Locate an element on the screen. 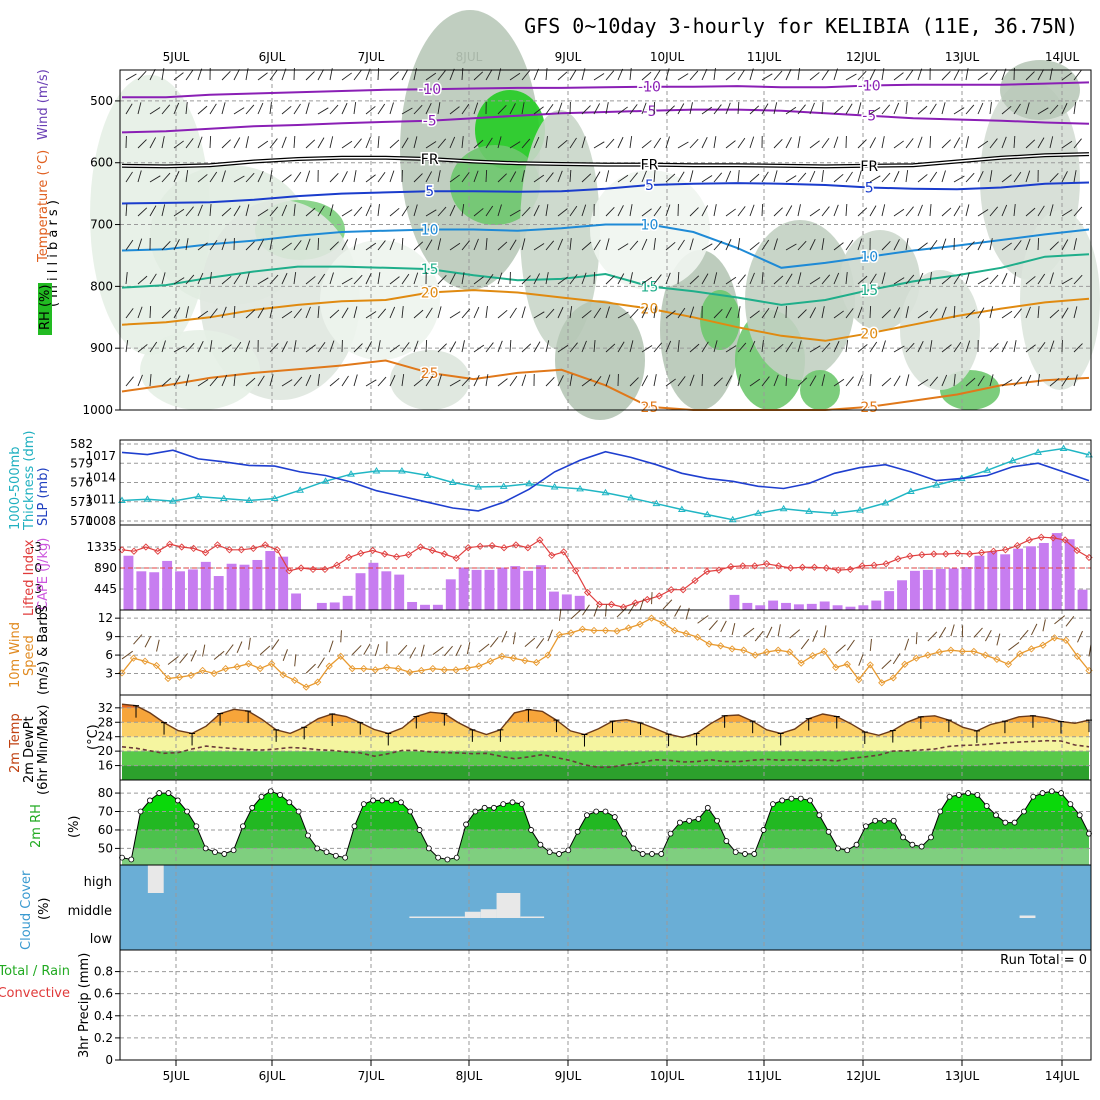 The width and height of the screenshot is (1100, 1100). thickness-tick-label: 579 is located at coordinates (81, 463).